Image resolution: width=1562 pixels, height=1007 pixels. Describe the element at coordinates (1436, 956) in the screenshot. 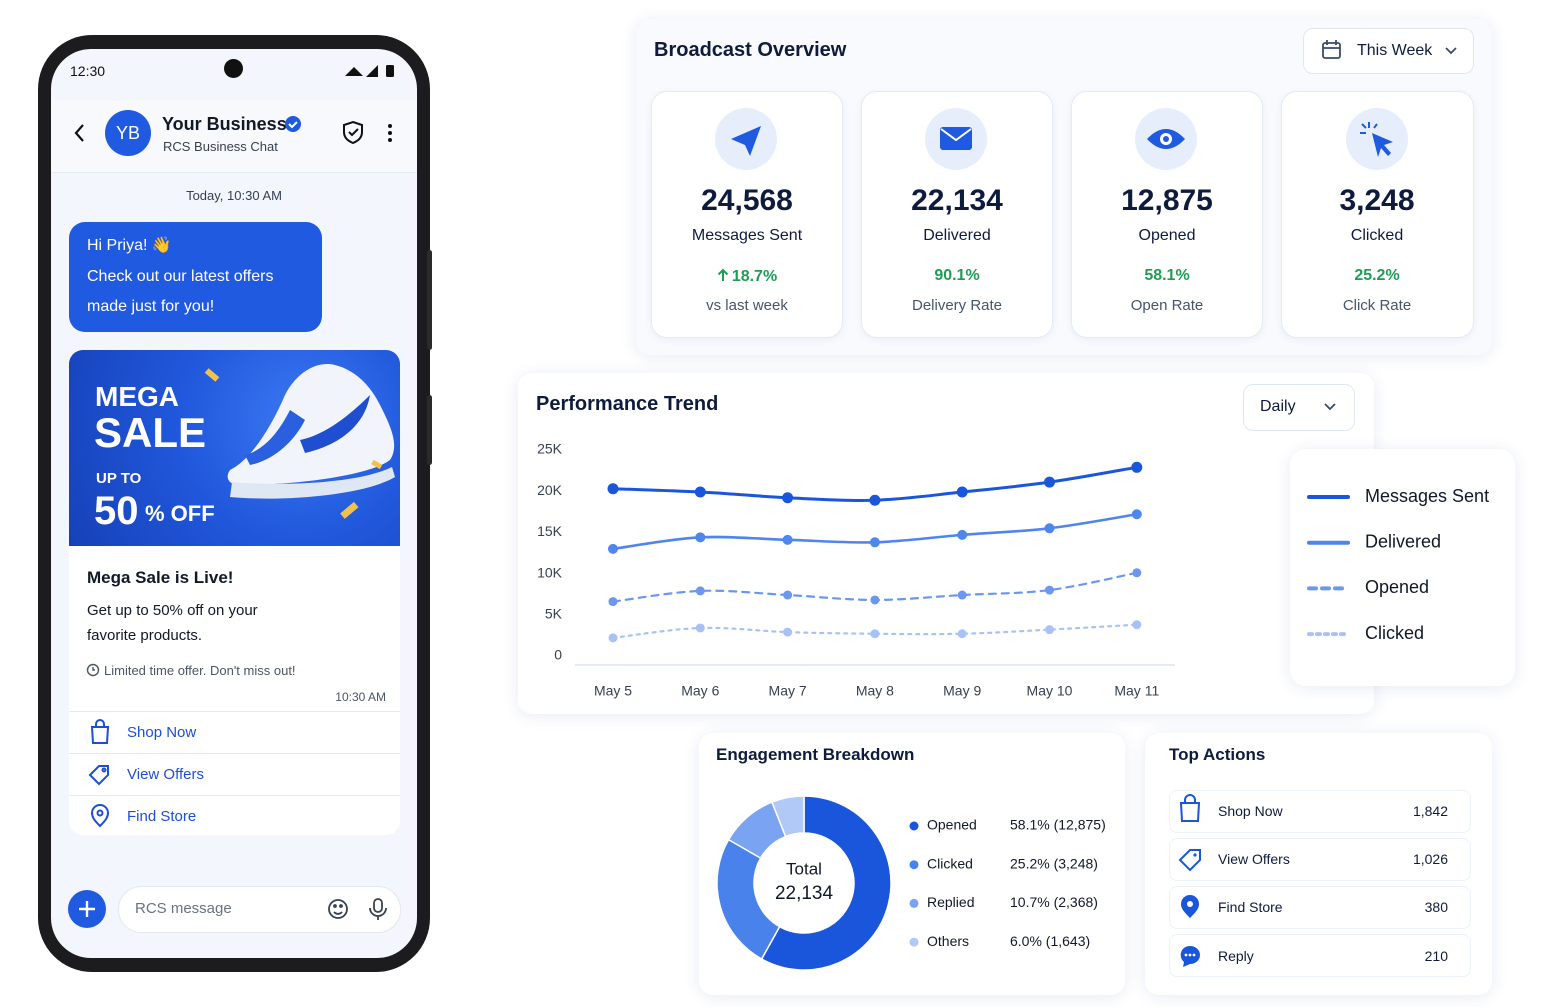

I see `action-count: 210` at that location.